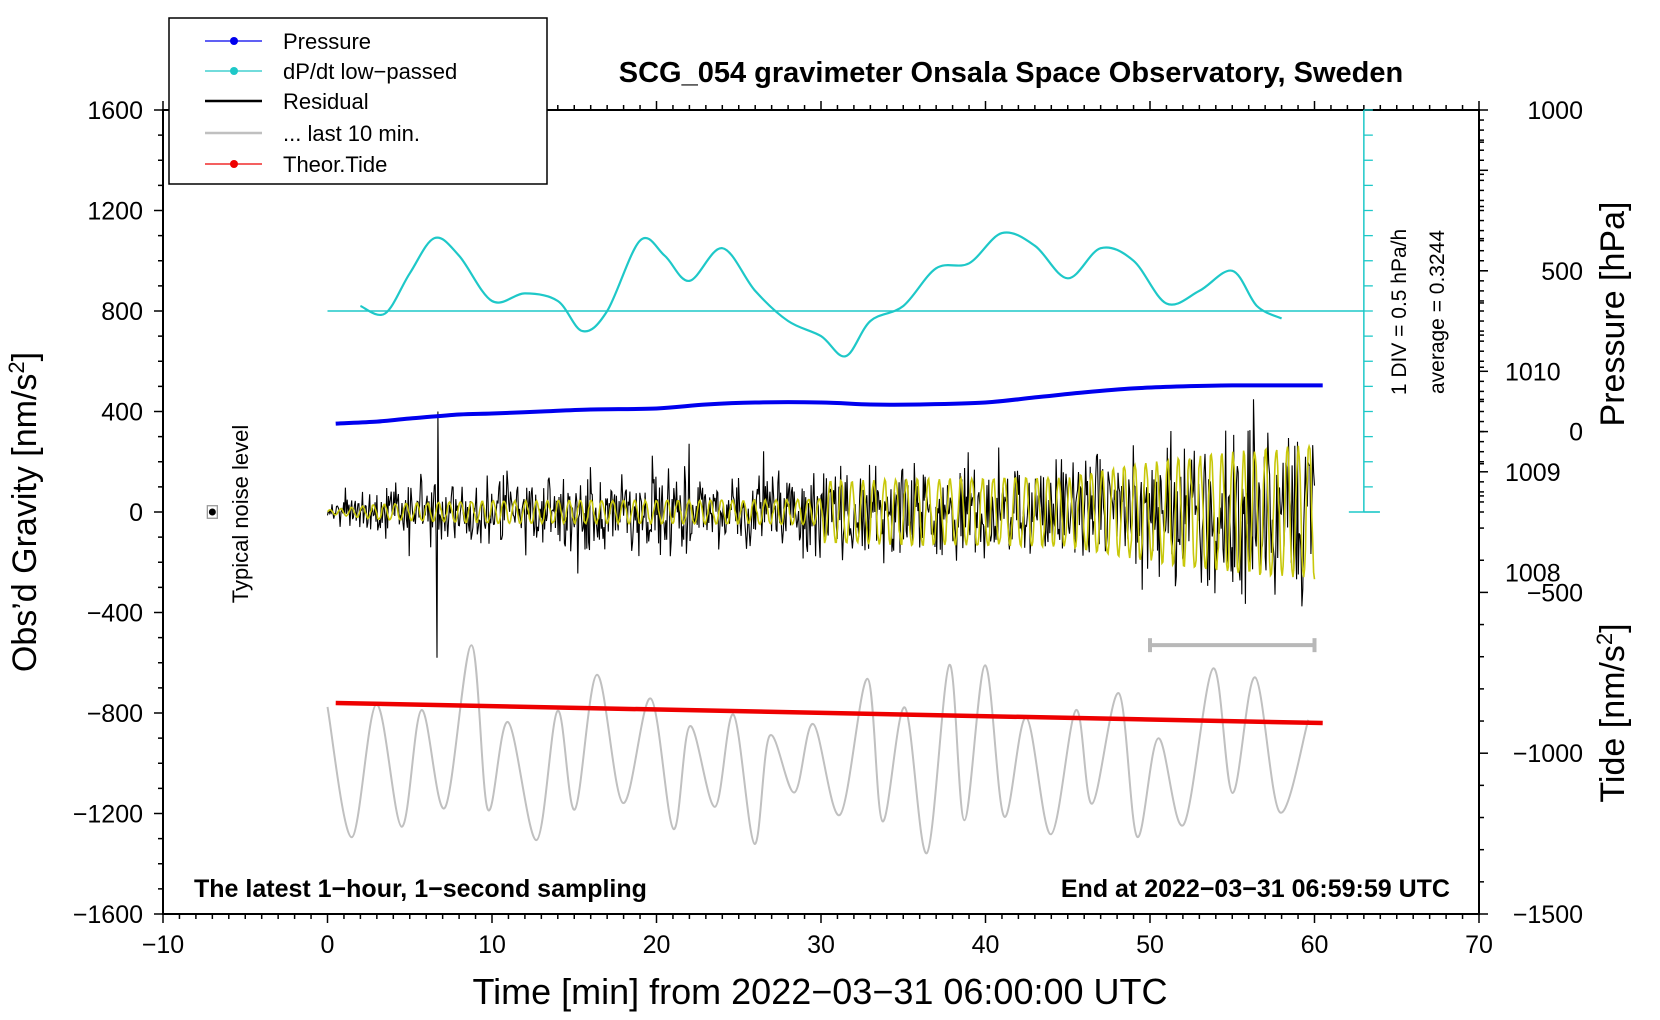  What do you see at coordinates (1613, 627) in the screenshot?
I see `tide-axis-label-end: ]` at bounding box center [1613, 627].